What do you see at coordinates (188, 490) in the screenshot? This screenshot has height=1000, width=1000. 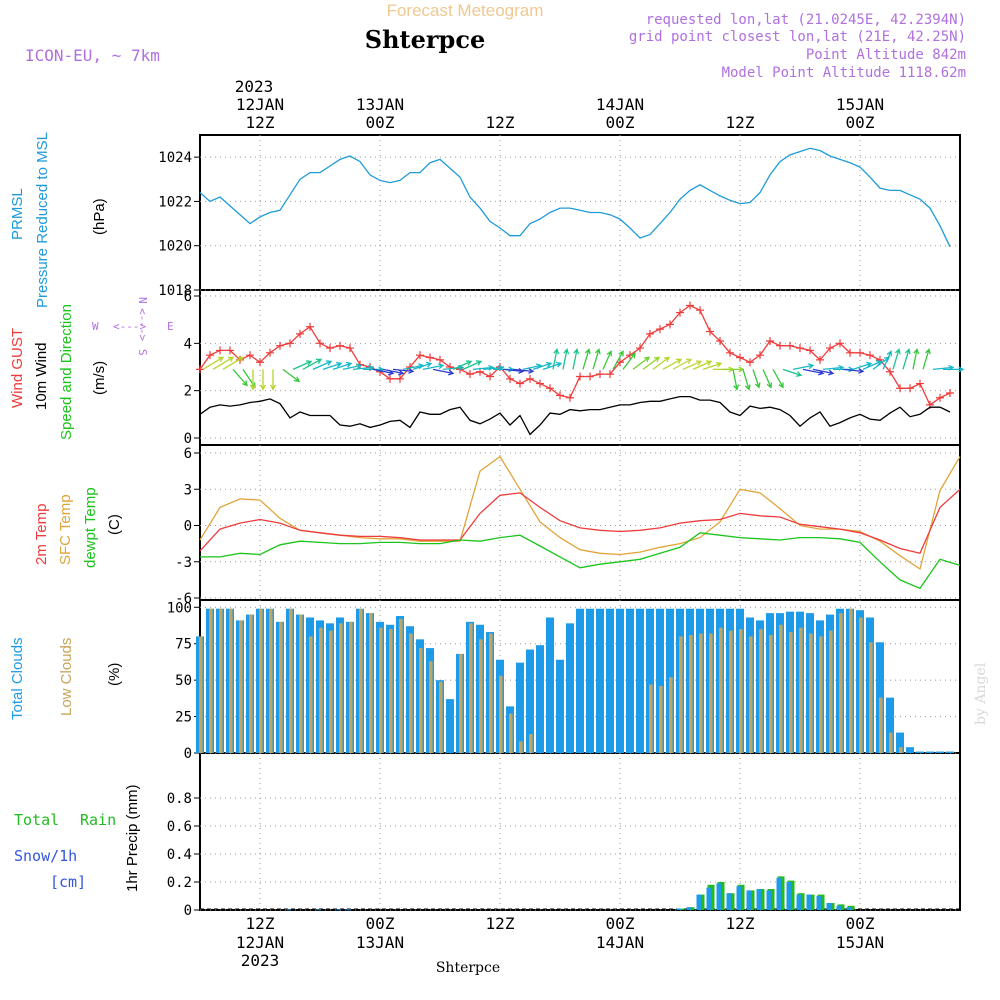 I see `ytick-label: 3` at bounding box center [188, 490].